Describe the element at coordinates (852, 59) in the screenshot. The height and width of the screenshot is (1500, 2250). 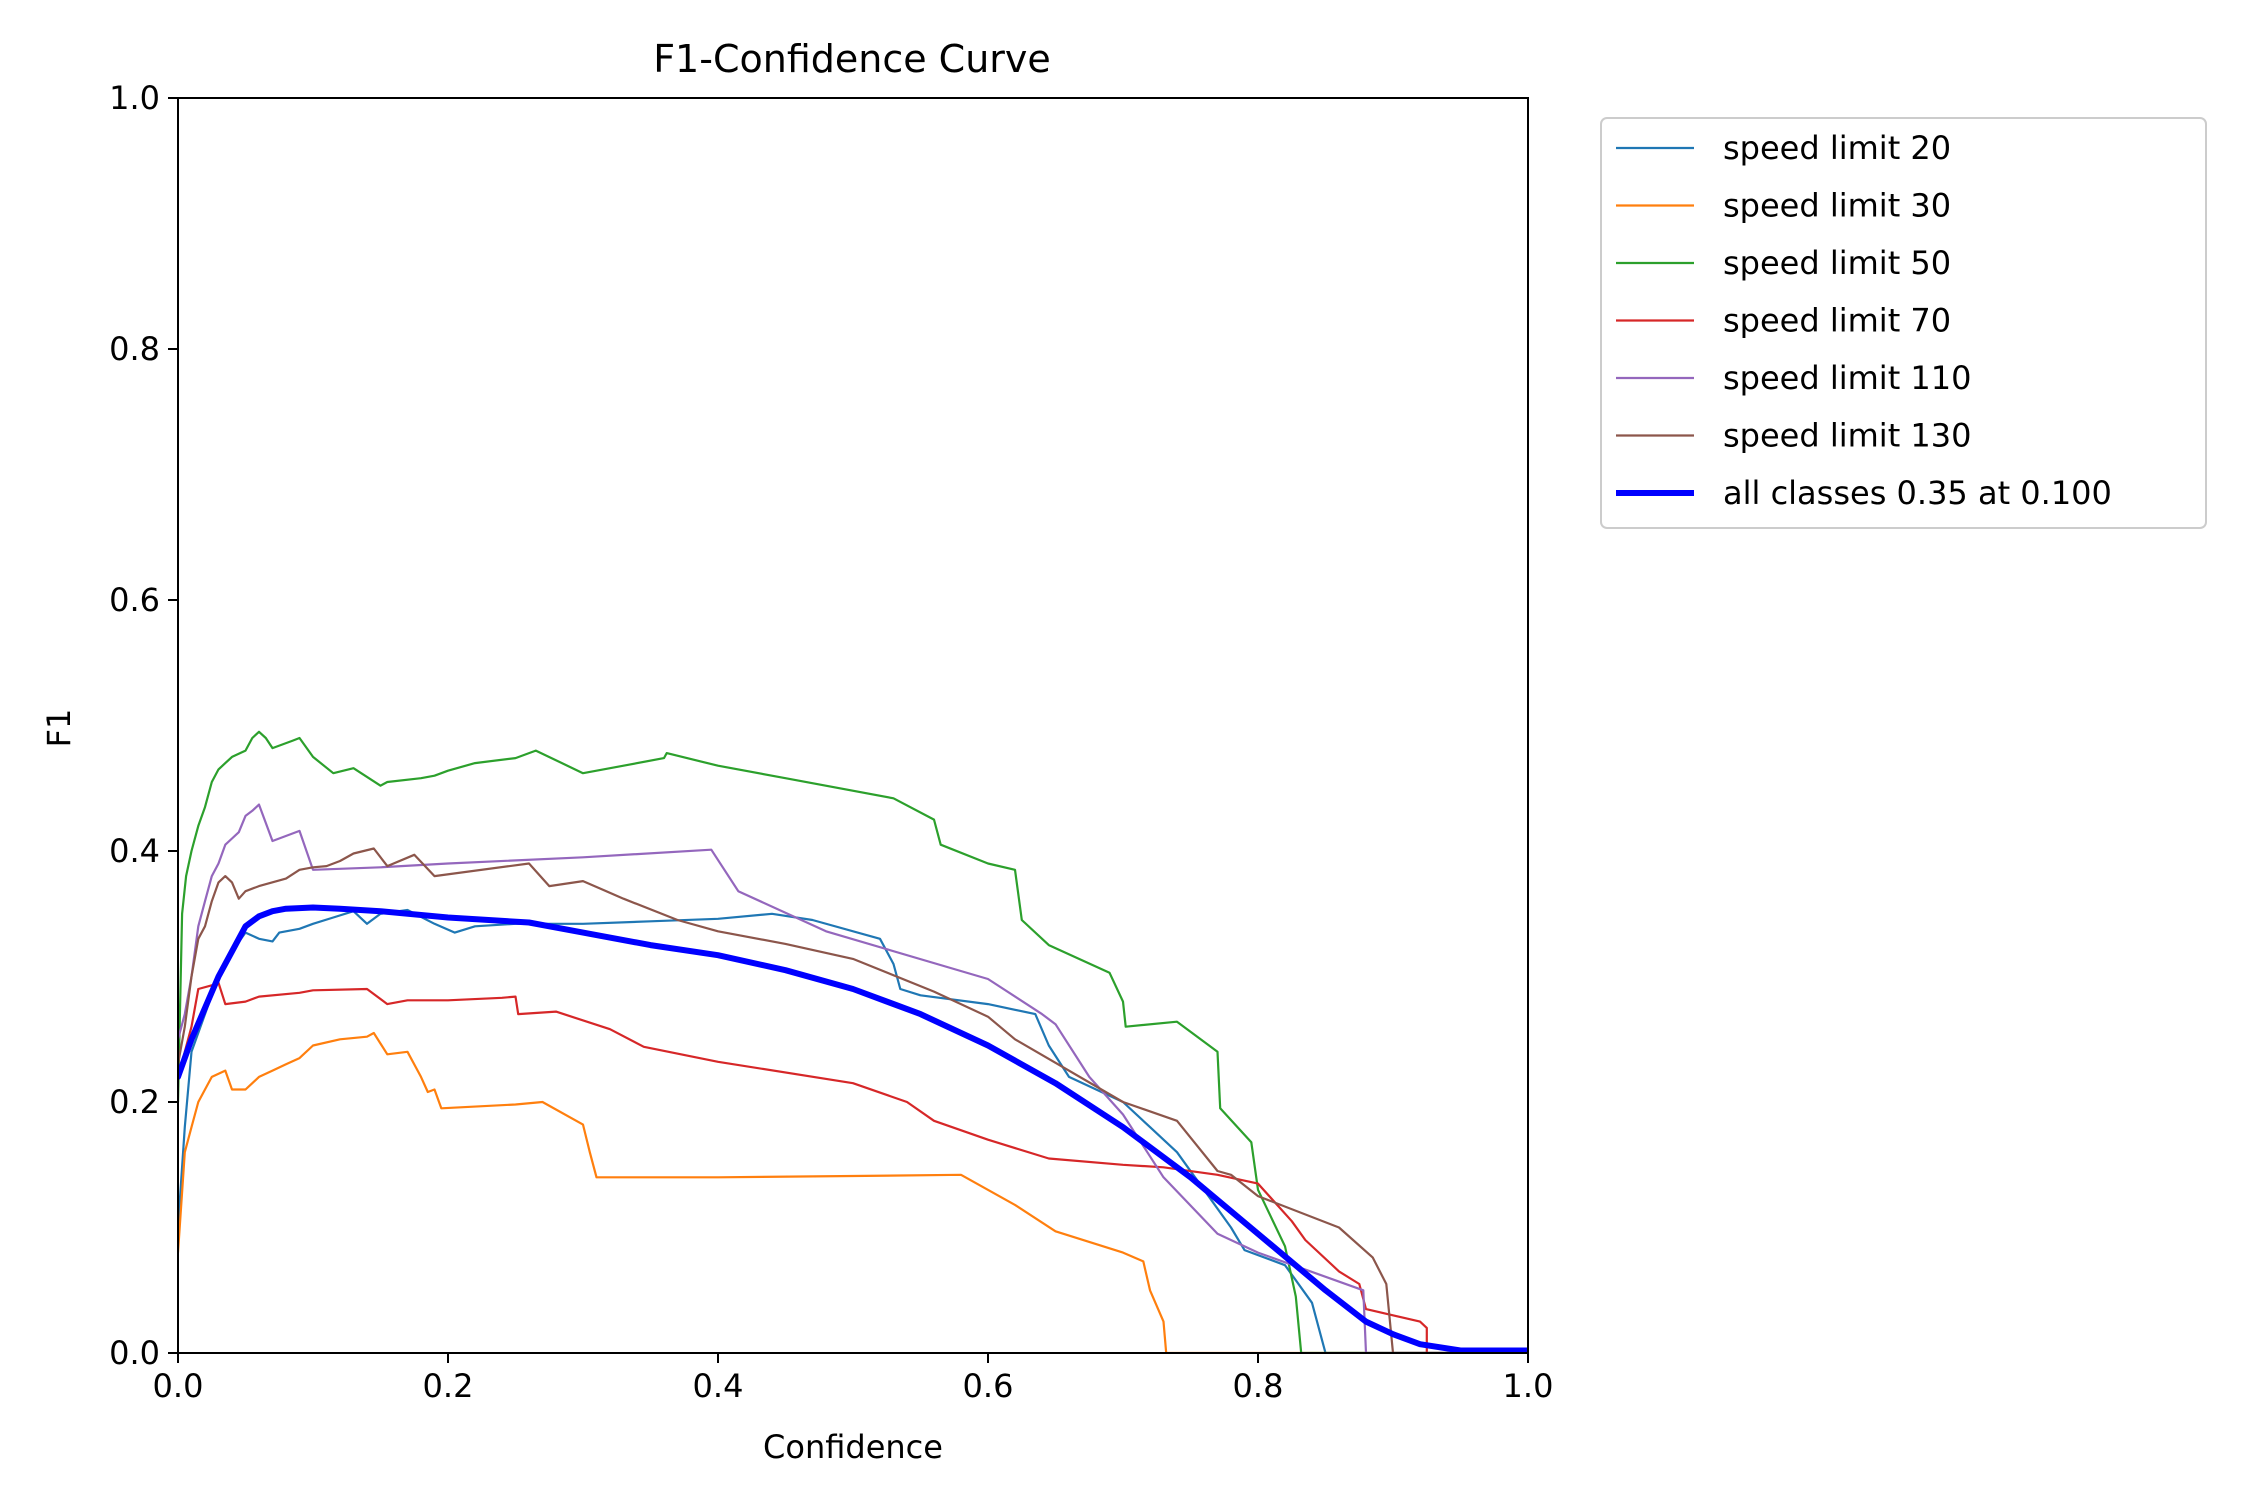
I see `chart-title: F1-Confidence Curve` at that location.